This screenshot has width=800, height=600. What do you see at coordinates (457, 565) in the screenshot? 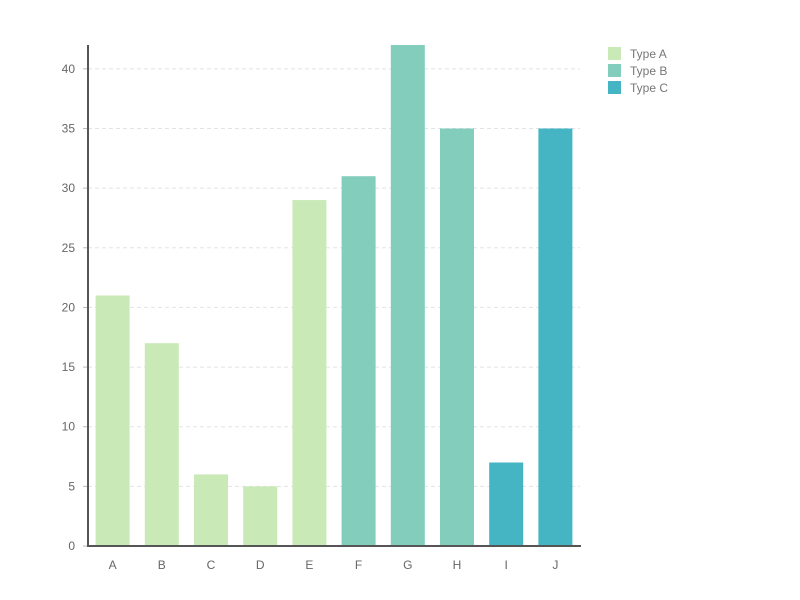
I see `x-tick-label: H` at bounding box center [457, 565].